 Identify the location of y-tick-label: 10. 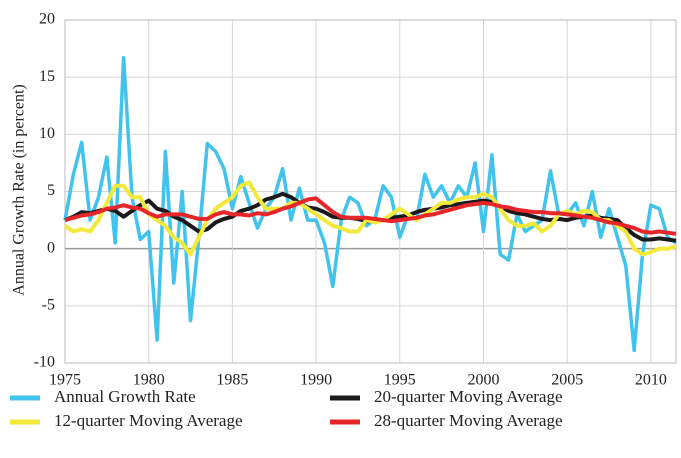
(47, 133).